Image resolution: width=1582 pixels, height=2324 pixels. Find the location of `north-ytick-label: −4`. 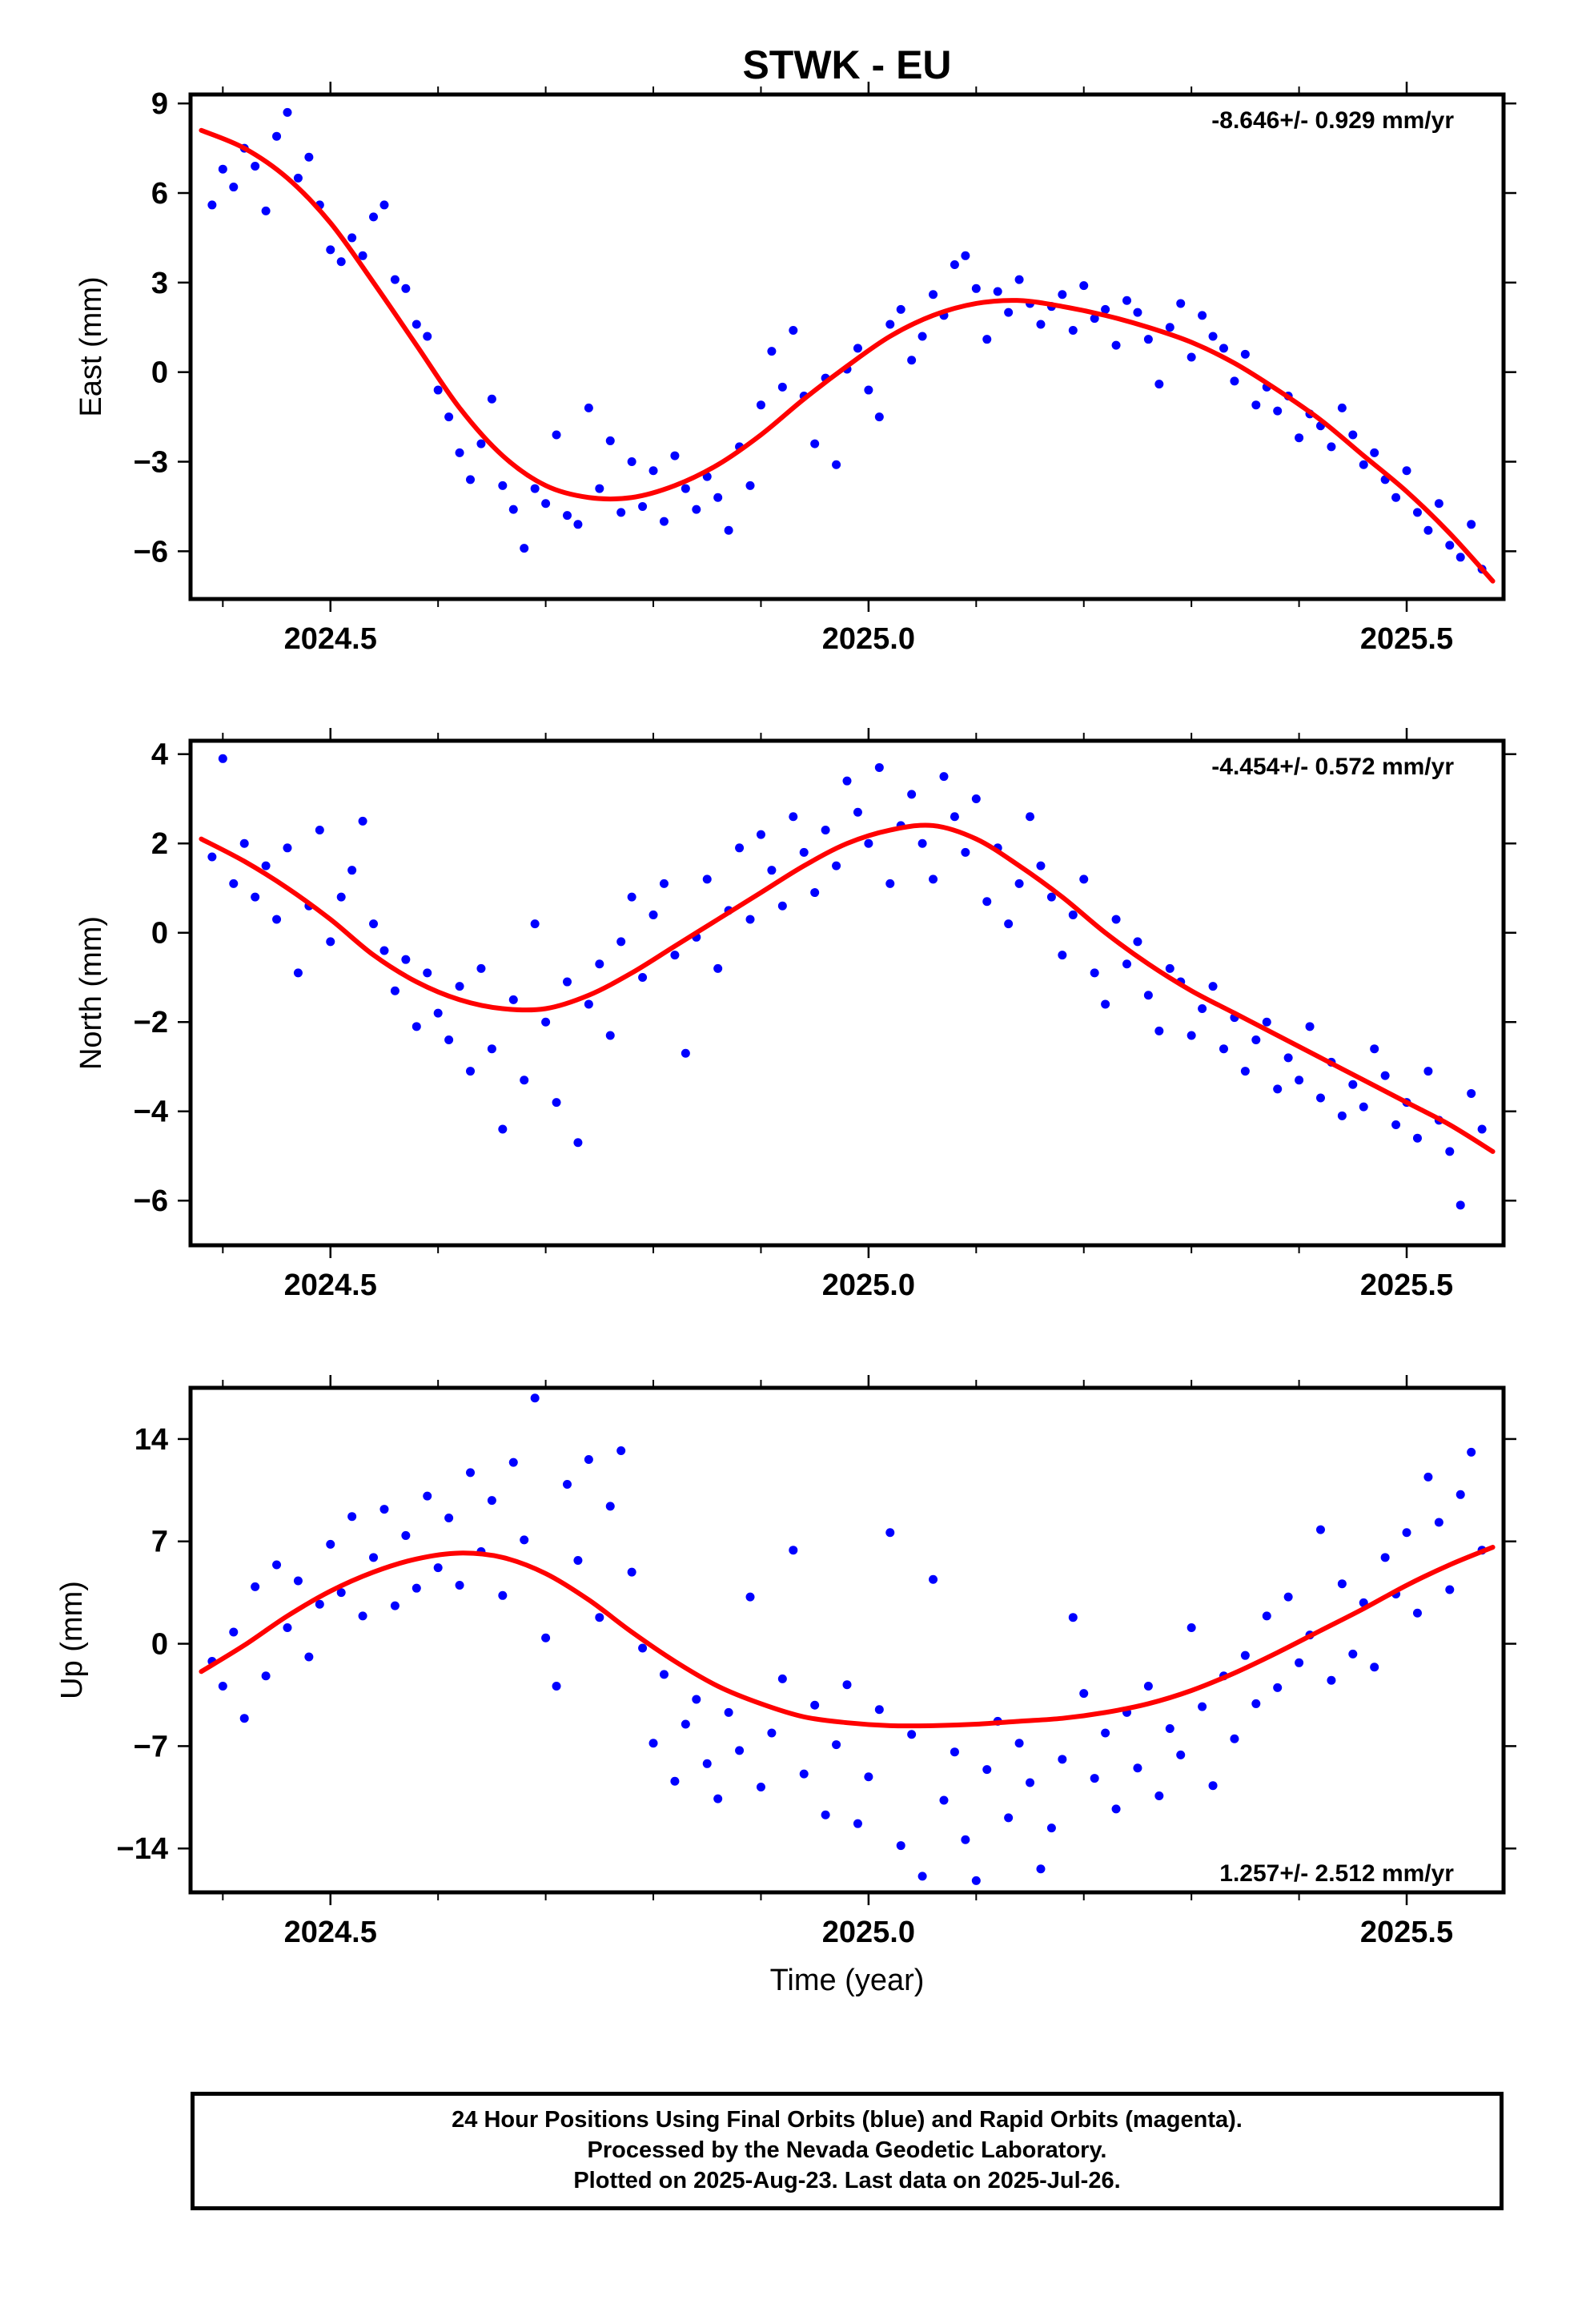

north-ytick-label: −4 is located at coordinates (151, 1112).